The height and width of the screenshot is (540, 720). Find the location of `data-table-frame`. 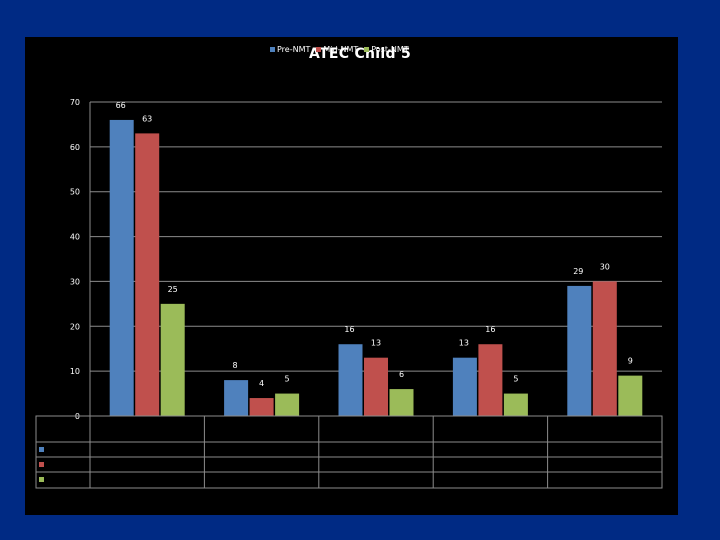

data-table-frame is located at coordinates (349, 452).